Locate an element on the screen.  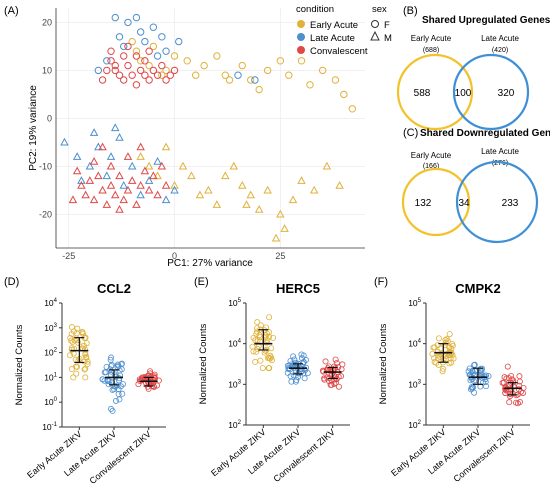
dot-plot-title: CCL2 is located at coordinates (114, 288).